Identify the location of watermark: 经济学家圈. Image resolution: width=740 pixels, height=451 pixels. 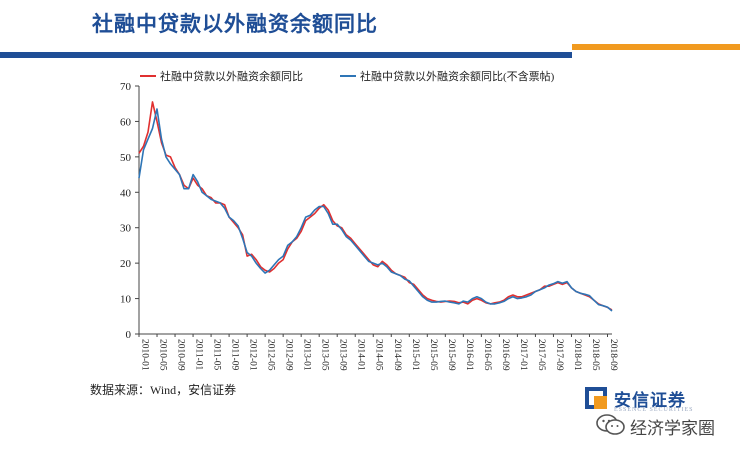
(666, 426).